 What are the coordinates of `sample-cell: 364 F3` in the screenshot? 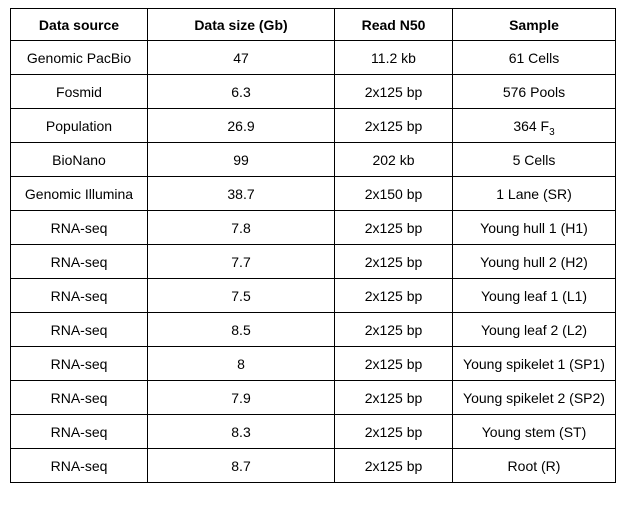 It's located at (534, 125).